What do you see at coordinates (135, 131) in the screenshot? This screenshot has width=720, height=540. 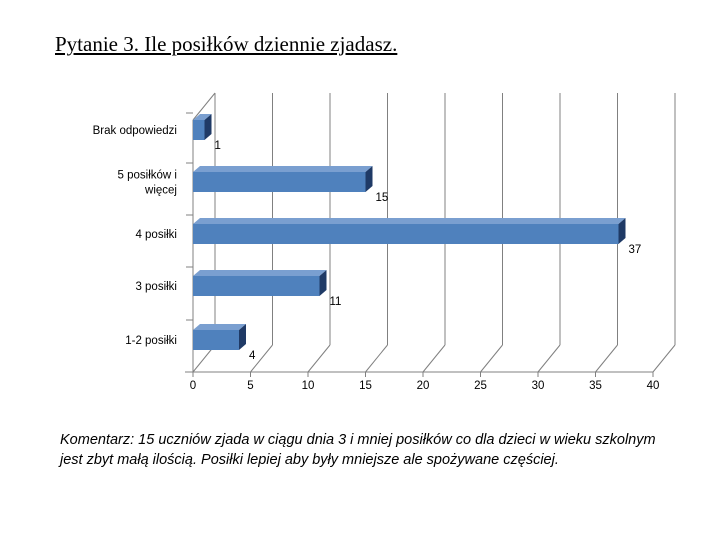 I see `category-label: Brak odpowiedzi` at bounding box center [135, 131].